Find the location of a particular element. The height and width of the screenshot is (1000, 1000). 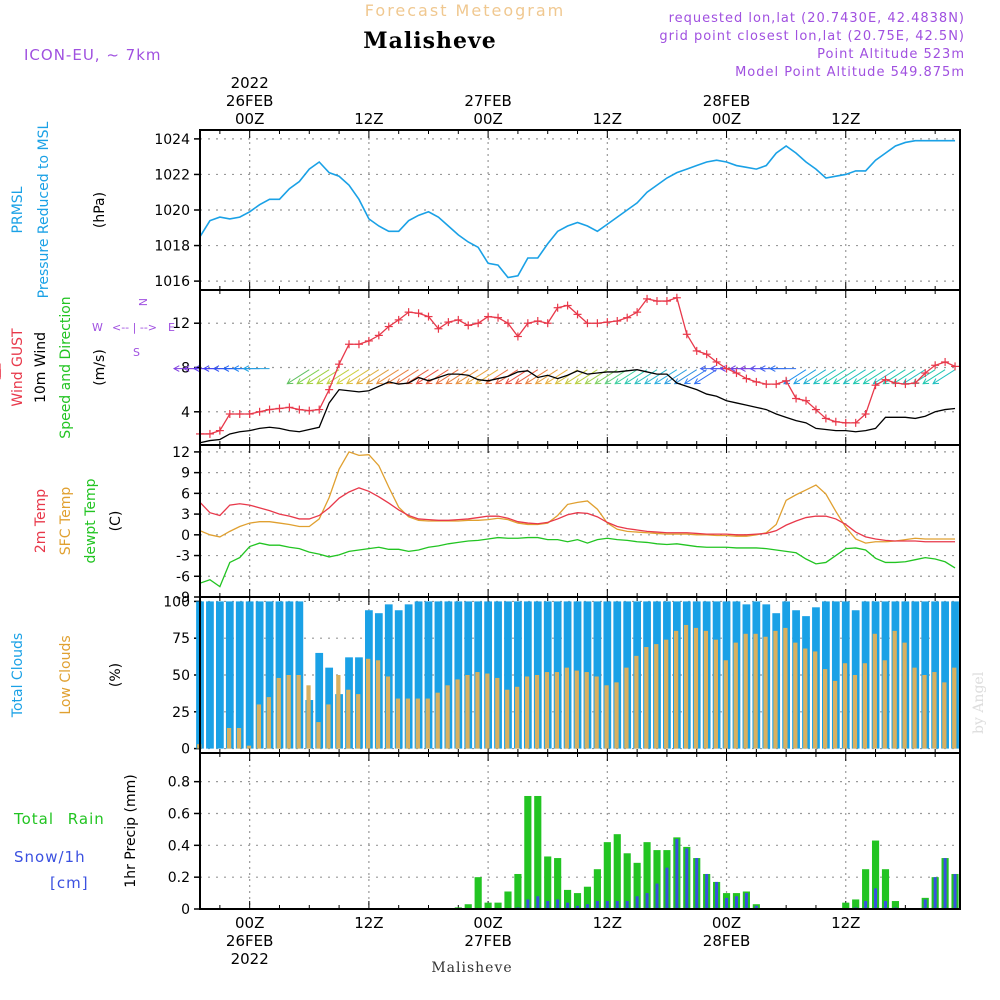

time-label-top: 12Z is located at coordinates (368, 119).